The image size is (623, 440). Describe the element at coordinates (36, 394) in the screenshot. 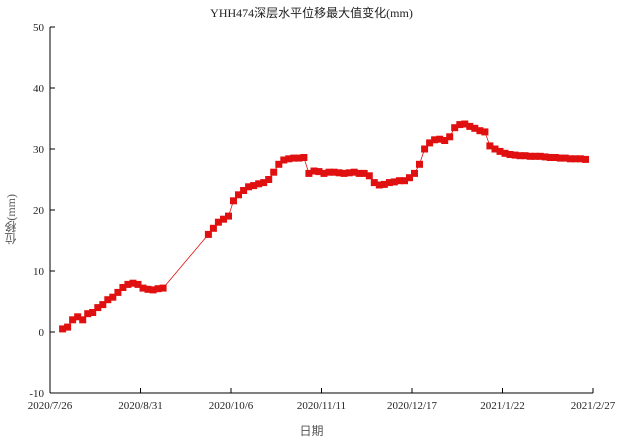

I see `y-tick-label: -10` at that location.